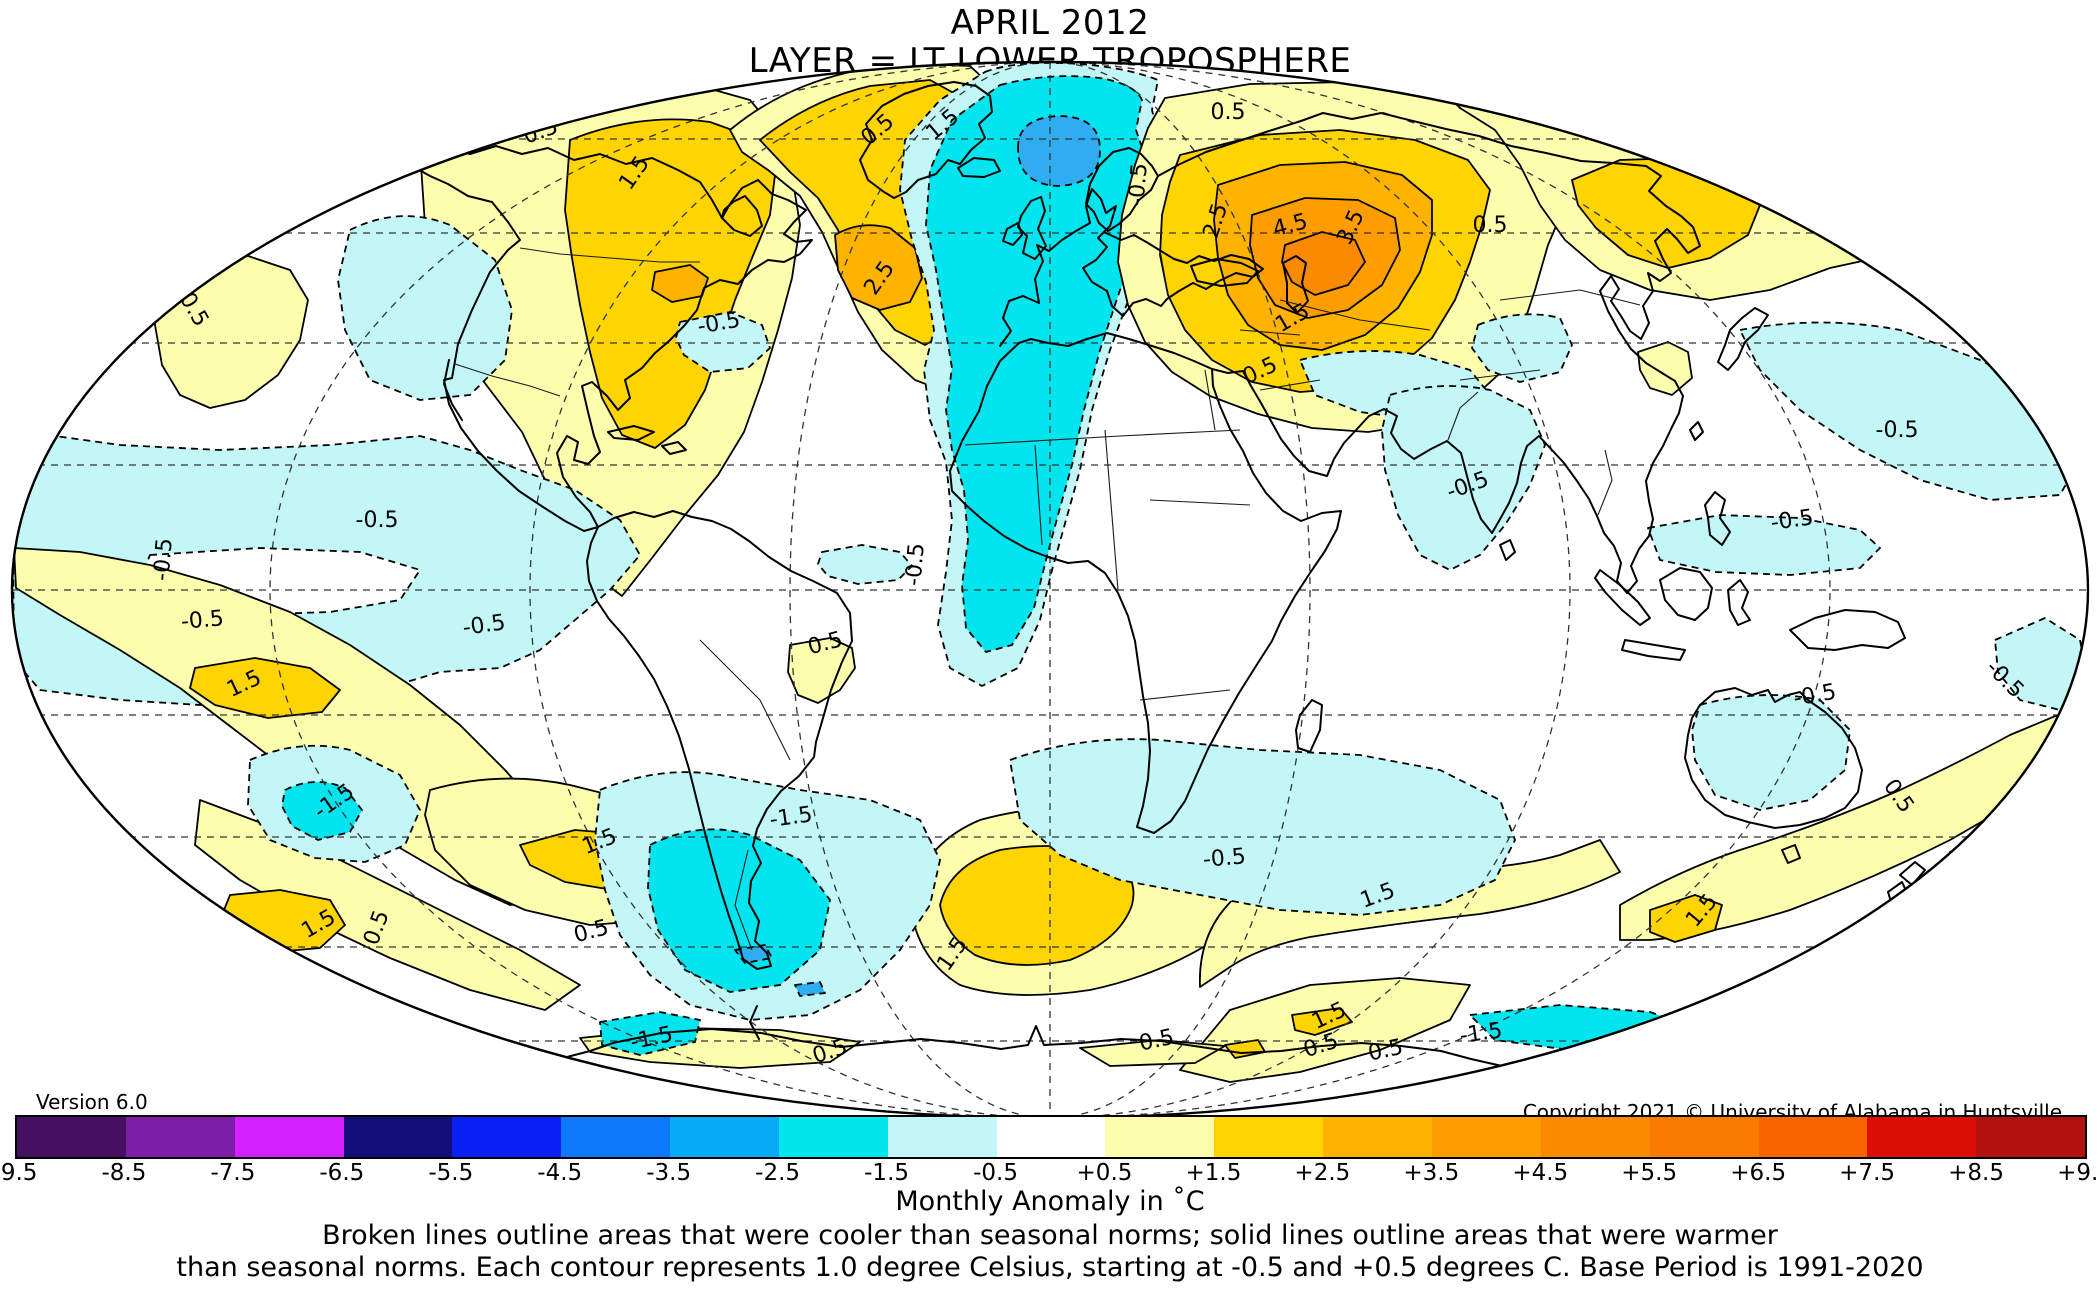 The image size is (2100, 1300). I want to click on colorbar-edge-label: +8.5, so click(1976, 1173).